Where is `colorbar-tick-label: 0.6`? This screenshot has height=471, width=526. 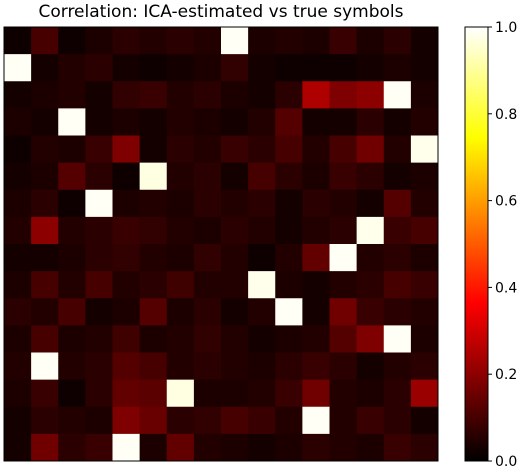 colorbar-tick-label: 0.6 is located at coordinates (506, 202).